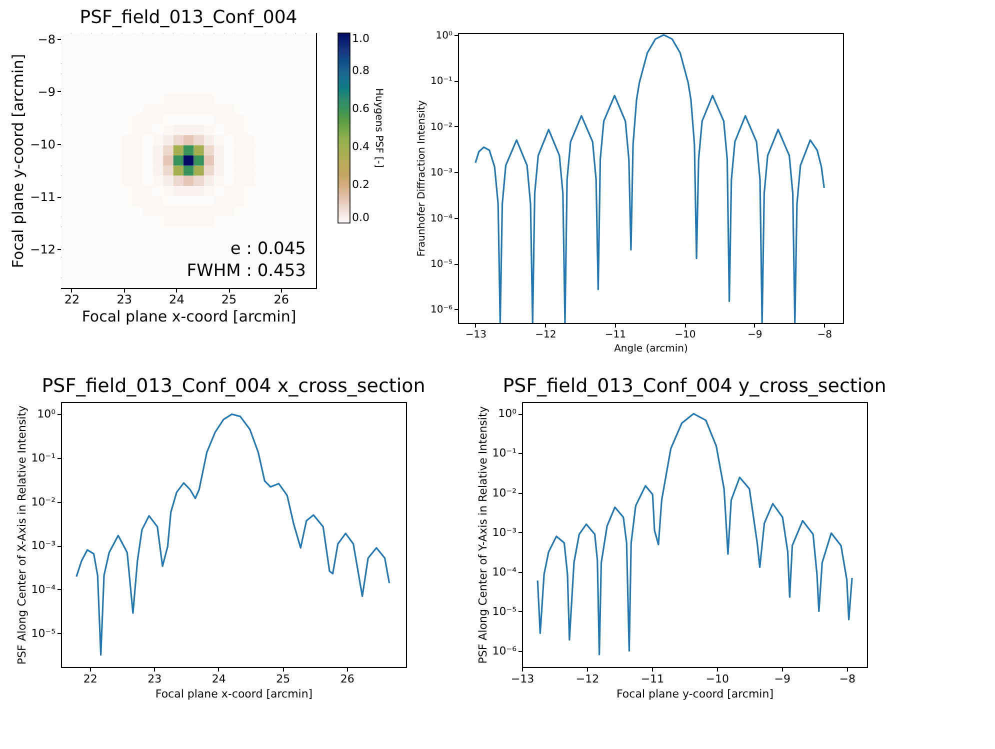  Describe the element at coordinates (651, 349) in the screenshot. I see `x-axis-title: Angle (arcmin)` at that location.